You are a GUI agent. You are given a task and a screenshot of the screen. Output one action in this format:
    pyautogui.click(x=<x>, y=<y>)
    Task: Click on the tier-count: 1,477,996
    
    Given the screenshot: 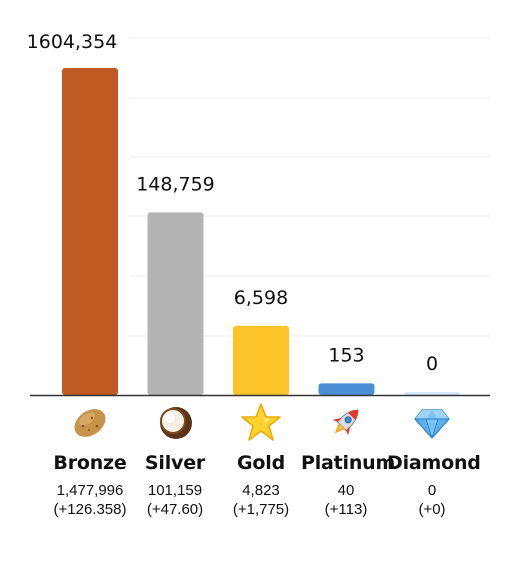 What is the action you would take?
    pyautogui.click(x=90, y=490)
    